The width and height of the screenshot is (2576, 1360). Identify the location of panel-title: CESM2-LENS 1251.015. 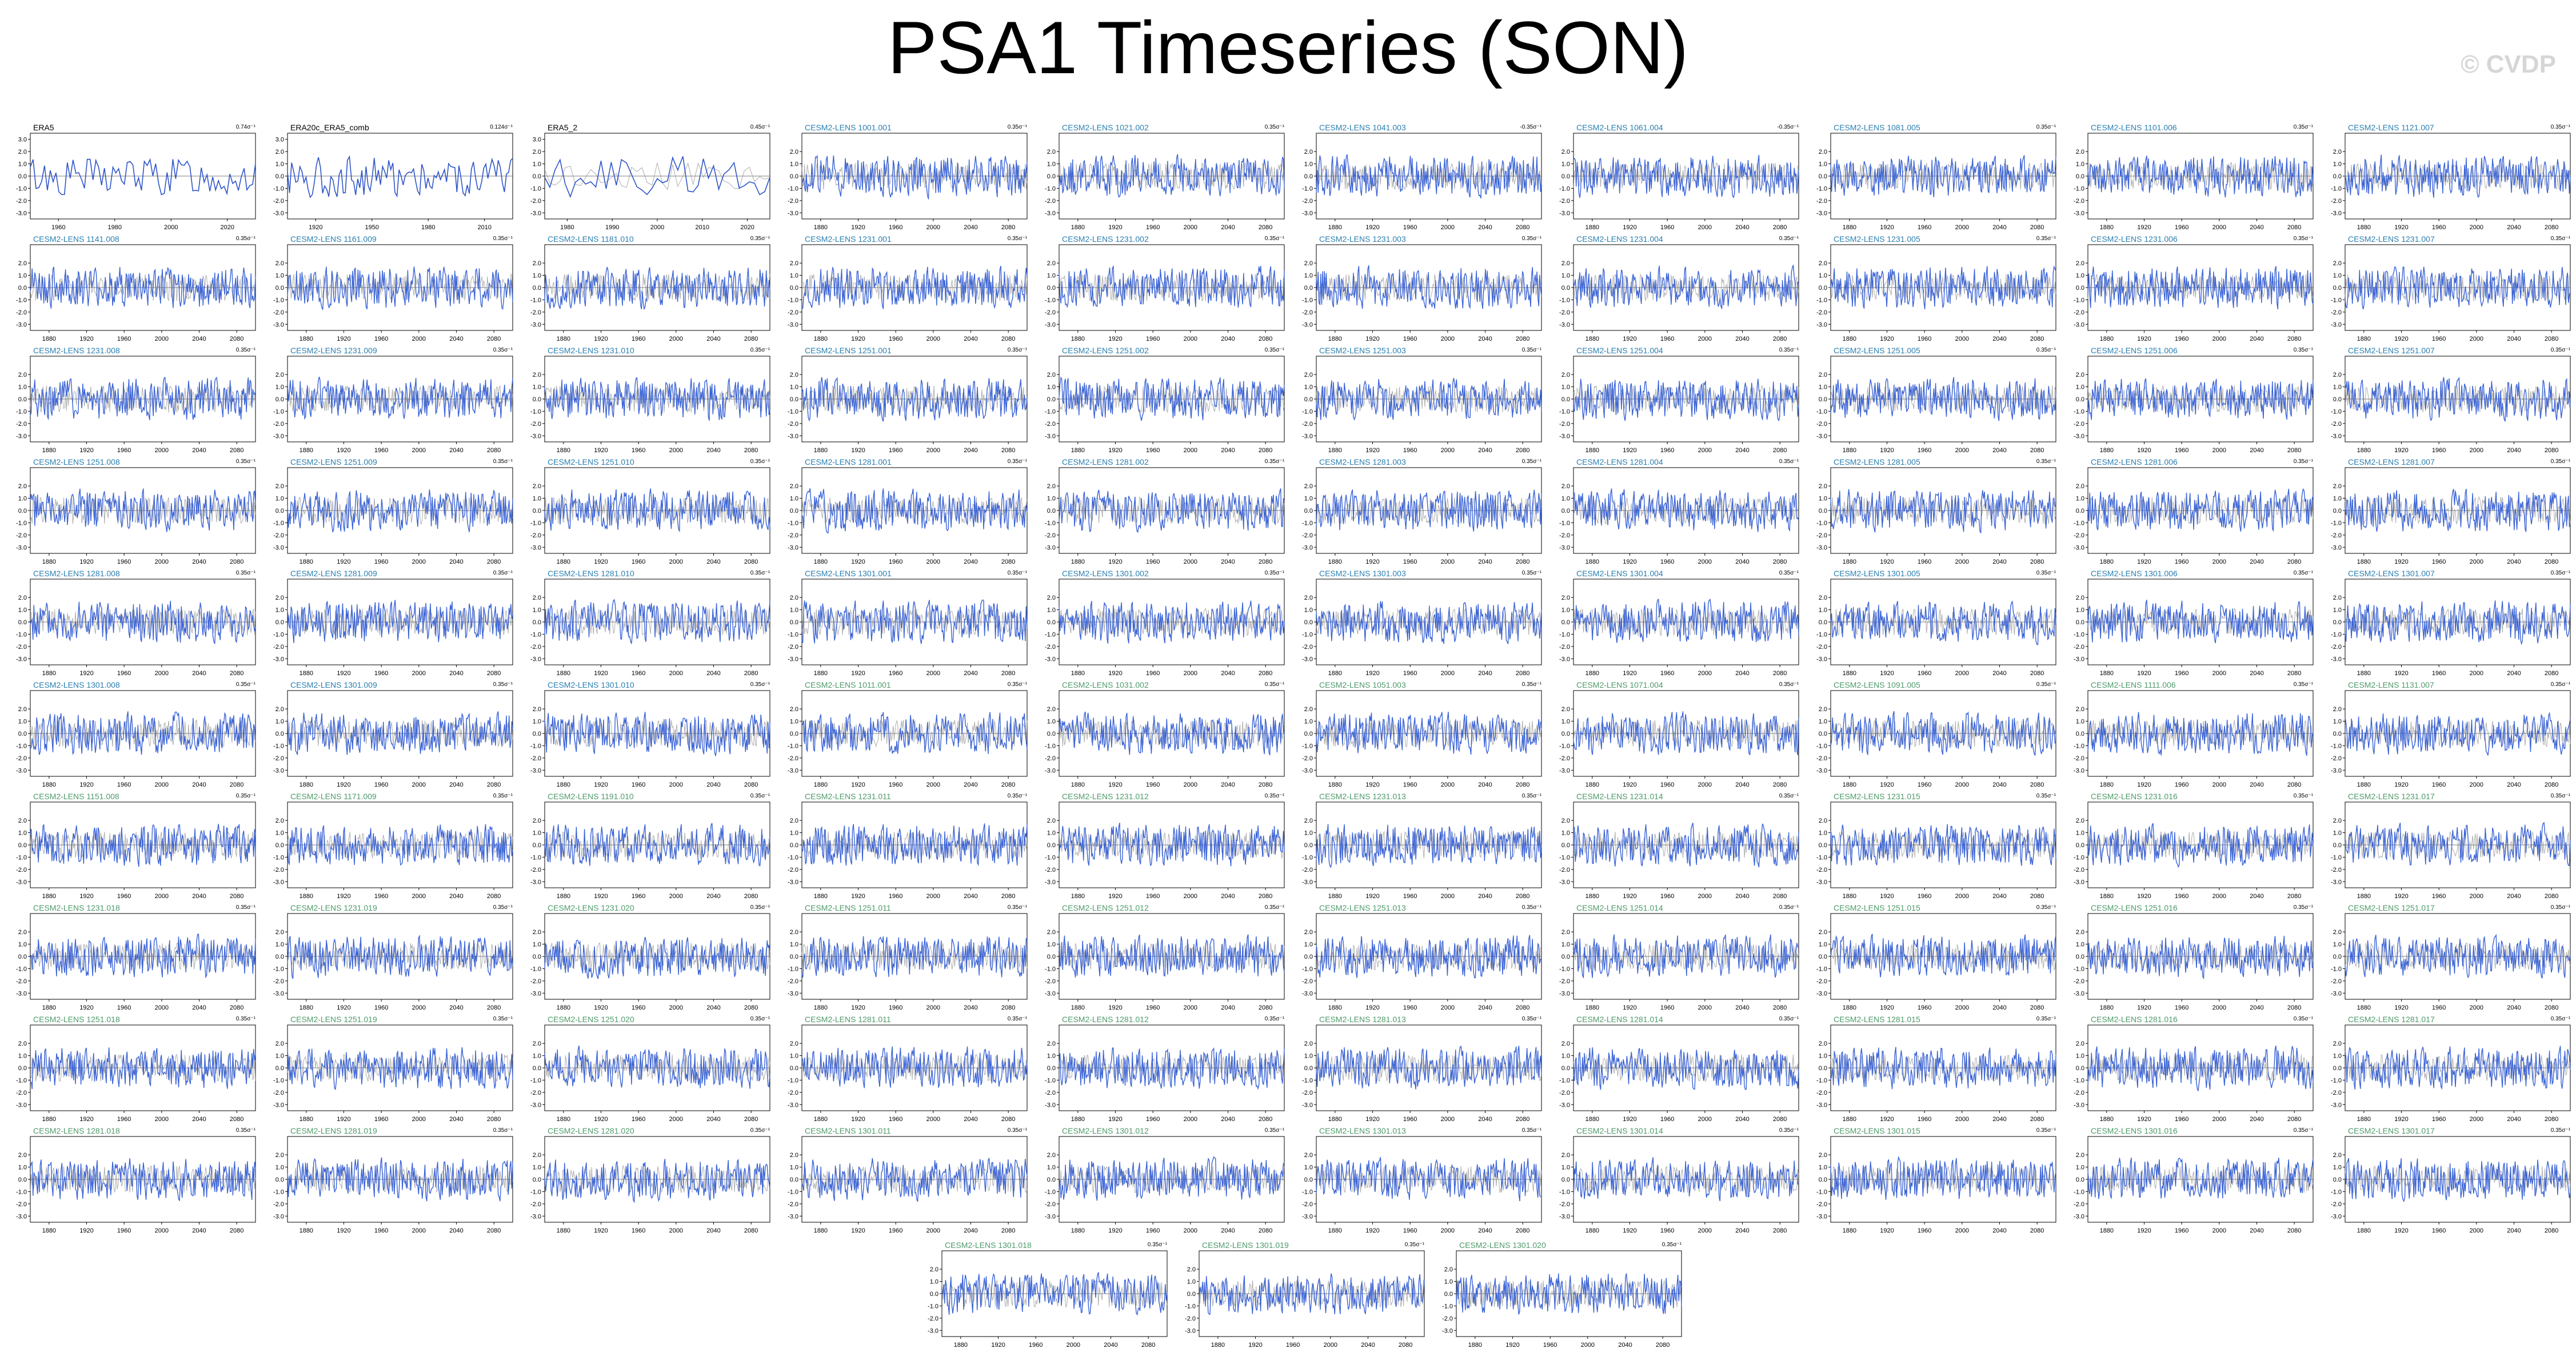
(1877, 907).